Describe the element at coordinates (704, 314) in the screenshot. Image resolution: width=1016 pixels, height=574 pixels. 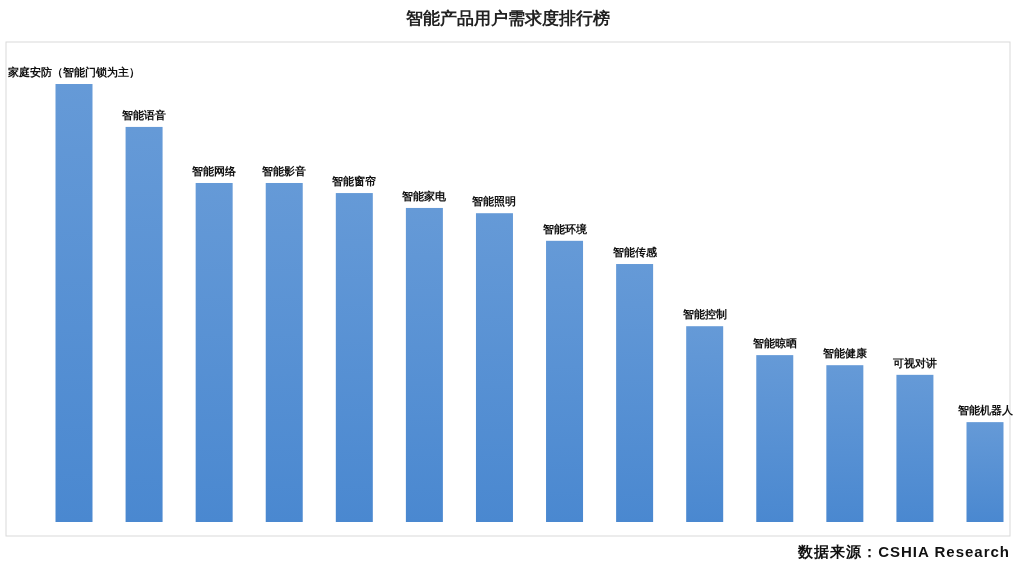
I see `x-tick-label: 智能控制` at that location.